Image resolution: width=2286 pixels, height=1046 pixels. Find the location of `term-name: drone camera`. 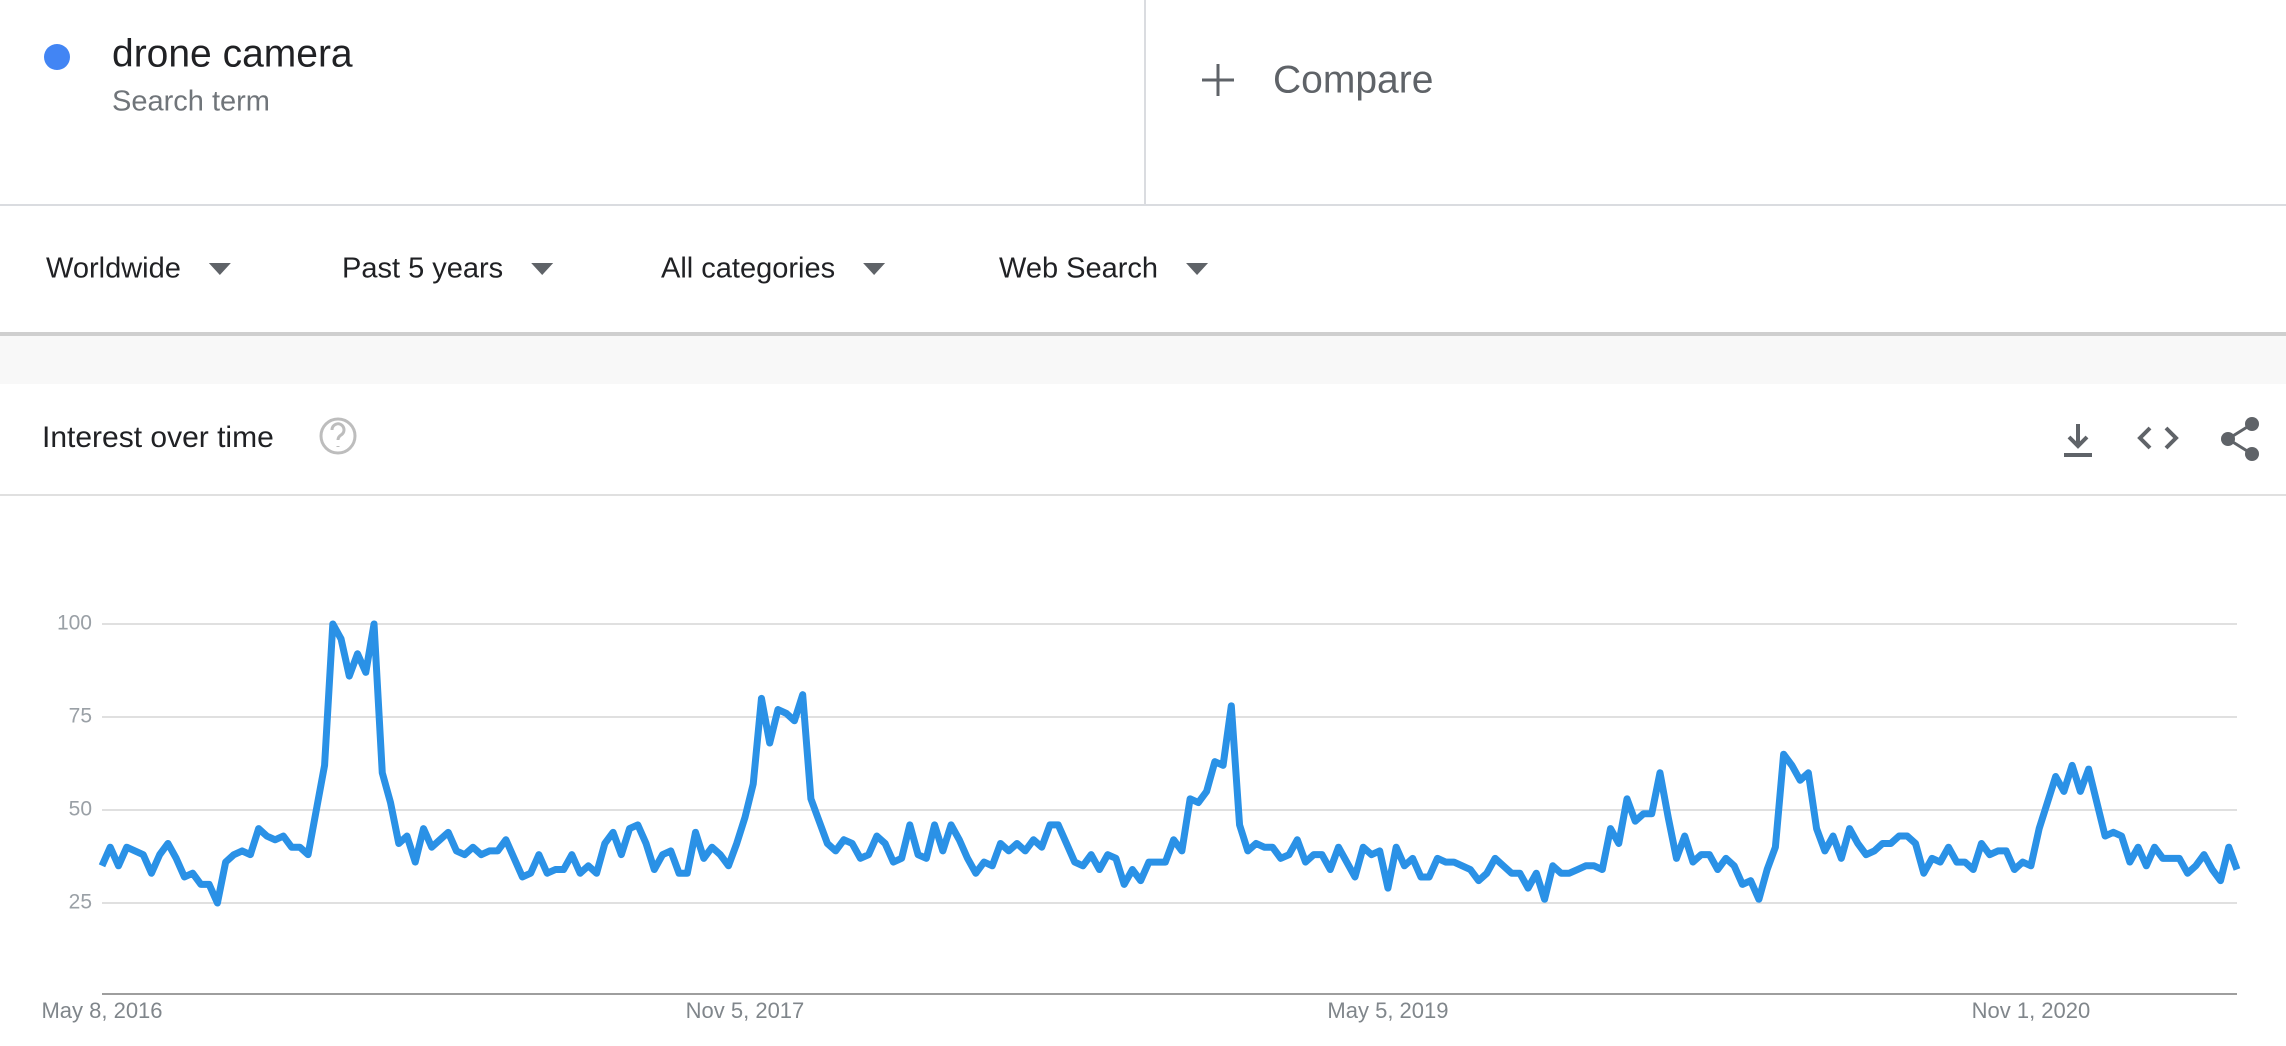

term-name: drone camera is located at coordinates (232, 53).